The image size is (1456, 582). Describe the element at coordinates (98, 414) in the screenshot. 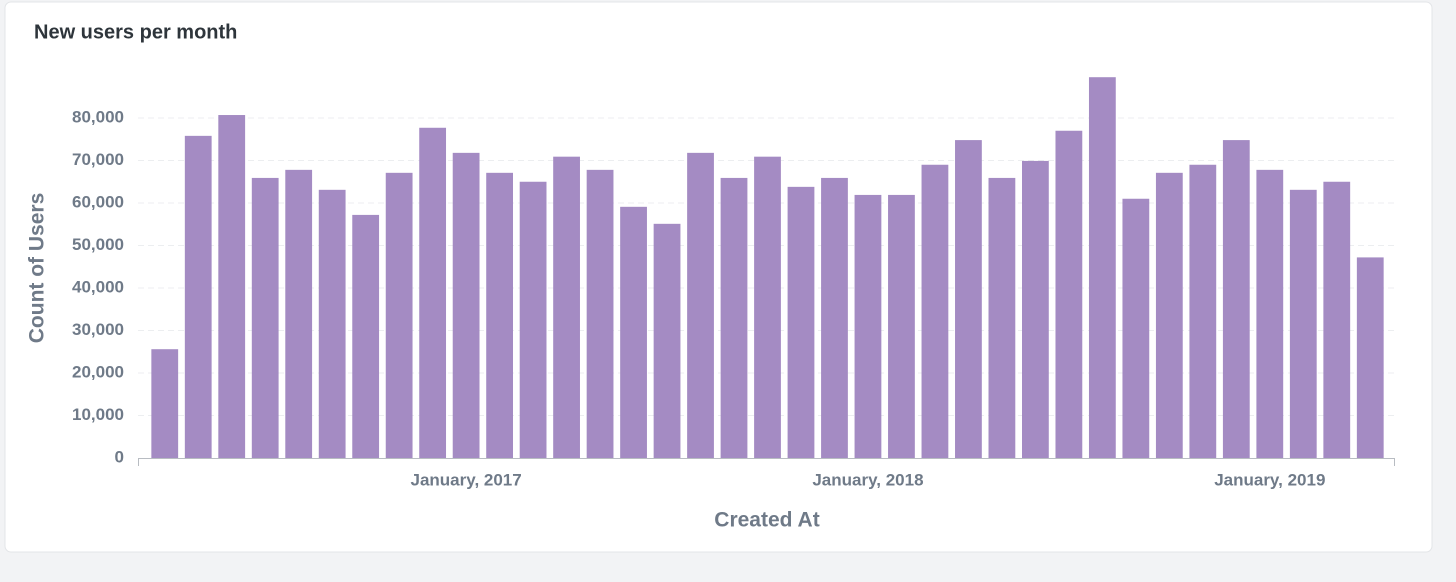

I see `y-tick-label: 10,000` at that location.